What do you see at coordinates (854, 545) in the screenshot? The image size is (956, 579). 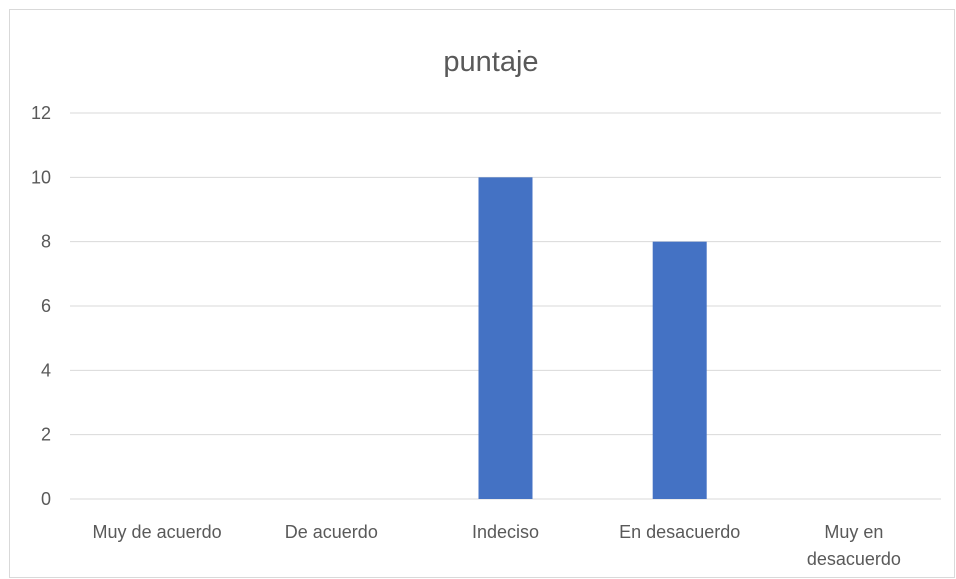 I see `x-tick-label: Muy en desacuerdo` at bounding box center [854, 545].